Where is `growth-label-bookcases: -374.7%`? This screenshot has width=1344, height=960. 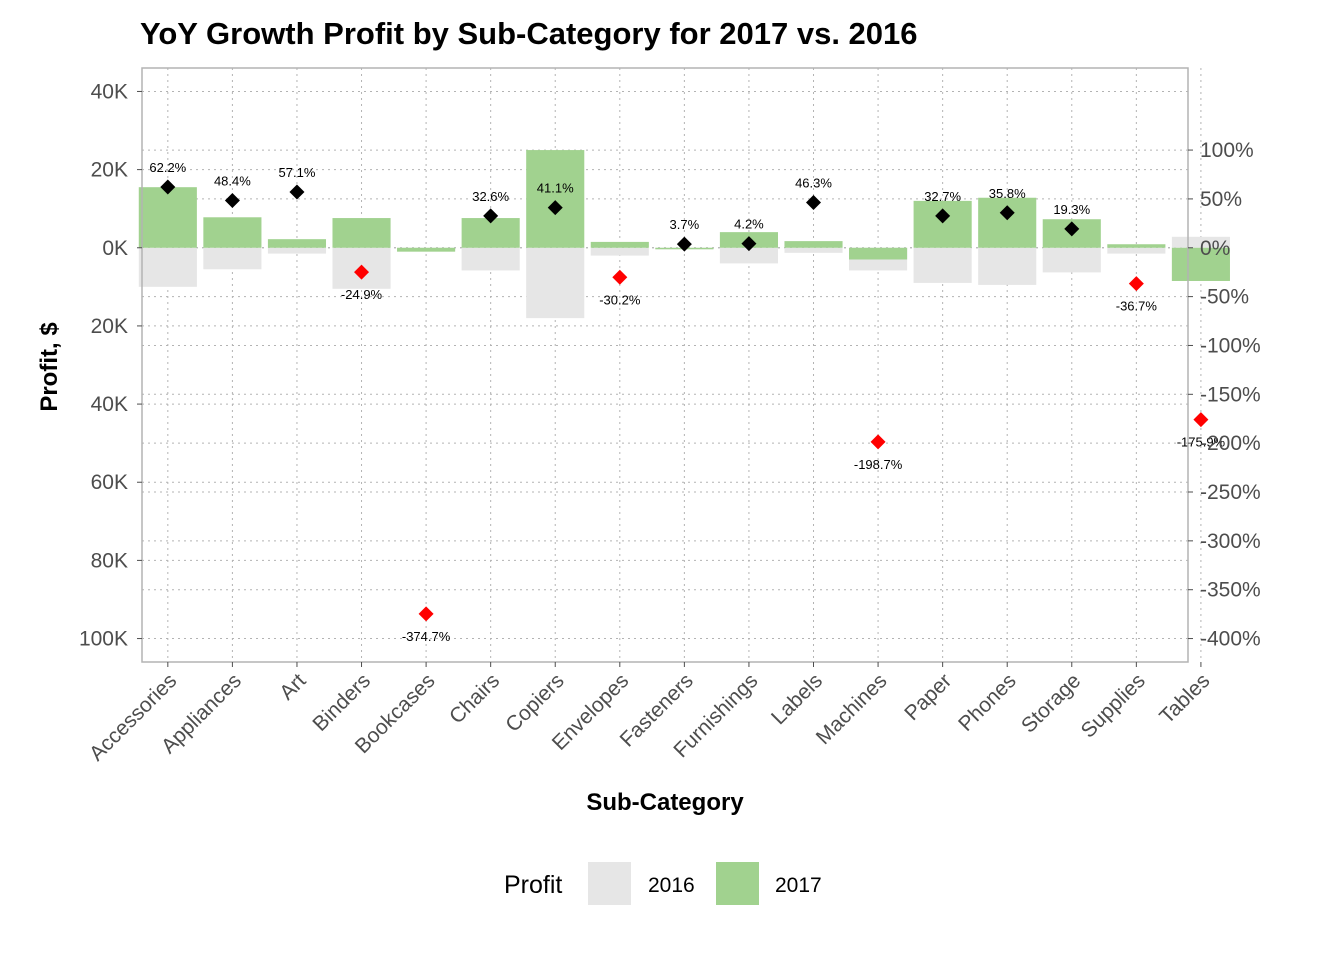
growth-label-bookcases: -374.7% is located at coordinates (426, 636).